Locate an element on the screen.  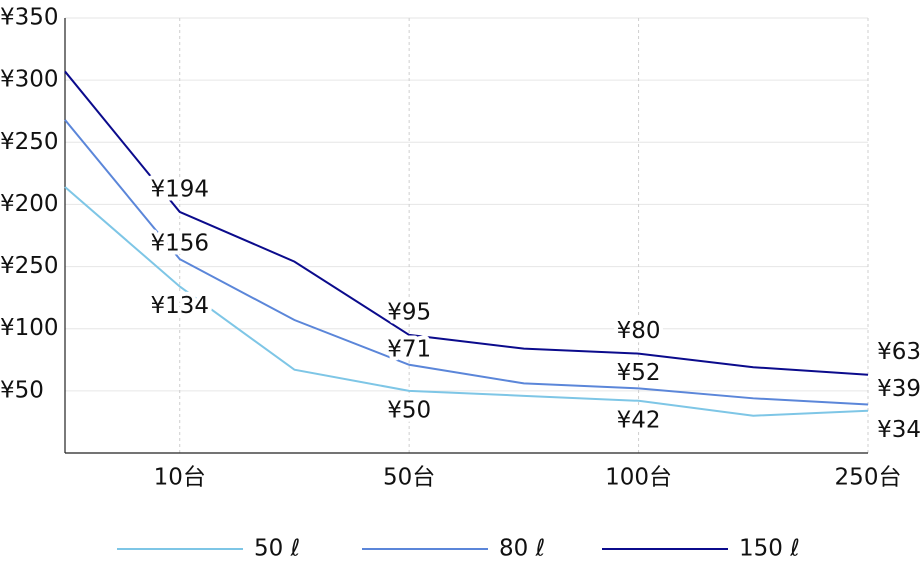
legend-label: 150 ℓ is located at coordinates (769, 549).